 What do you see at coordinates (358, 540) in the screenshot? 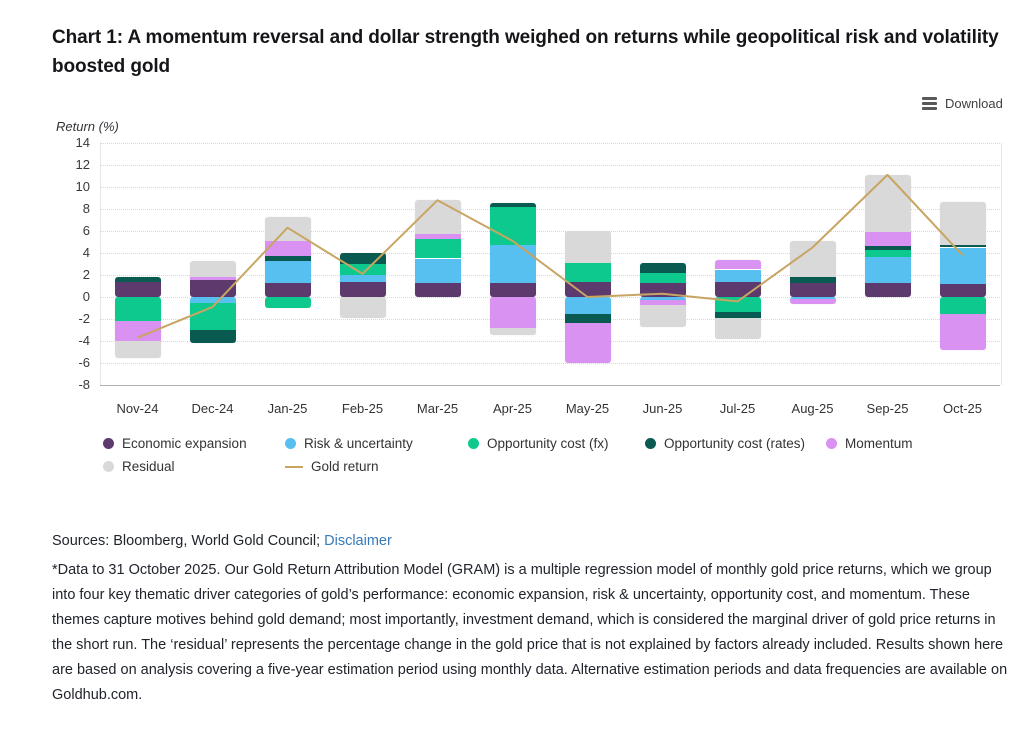
I see `disclaimer-link: Disclaimer` at bounding box center [358, 540].